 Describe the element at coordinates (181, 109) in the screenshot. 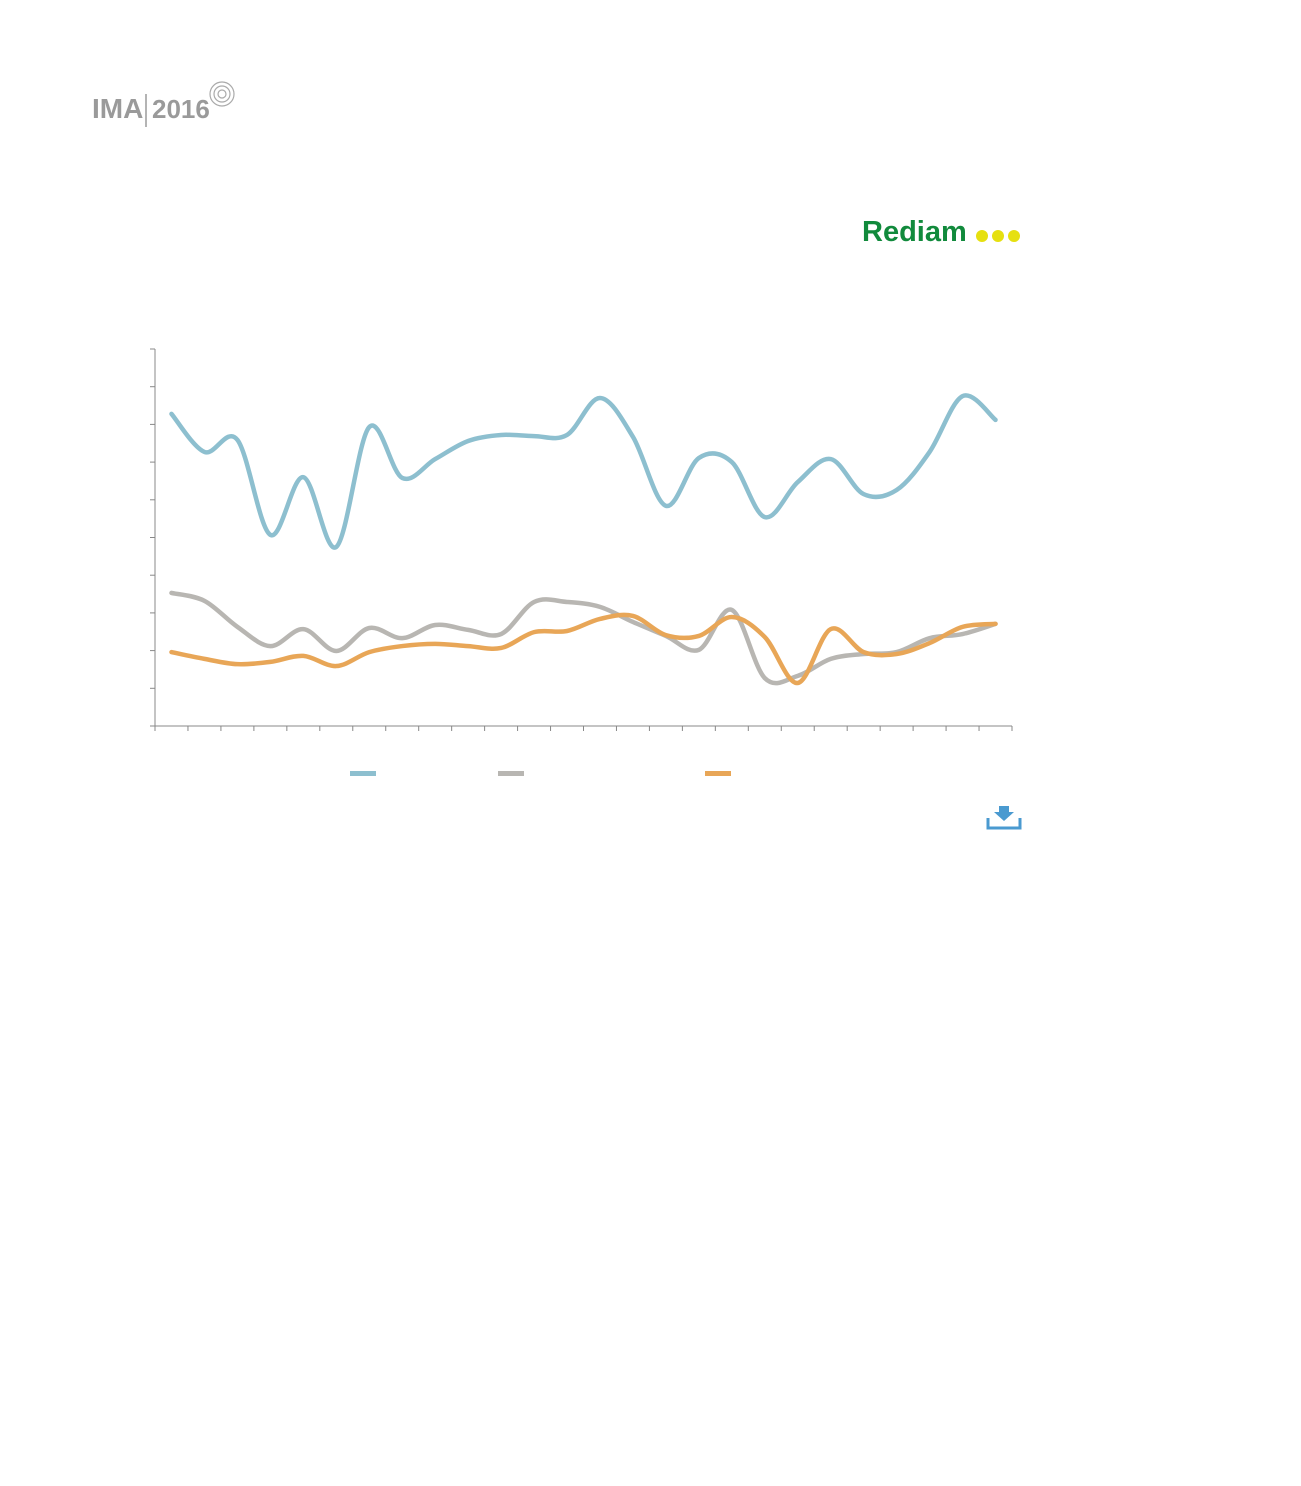

I see `logo-year: 2016` at that location.